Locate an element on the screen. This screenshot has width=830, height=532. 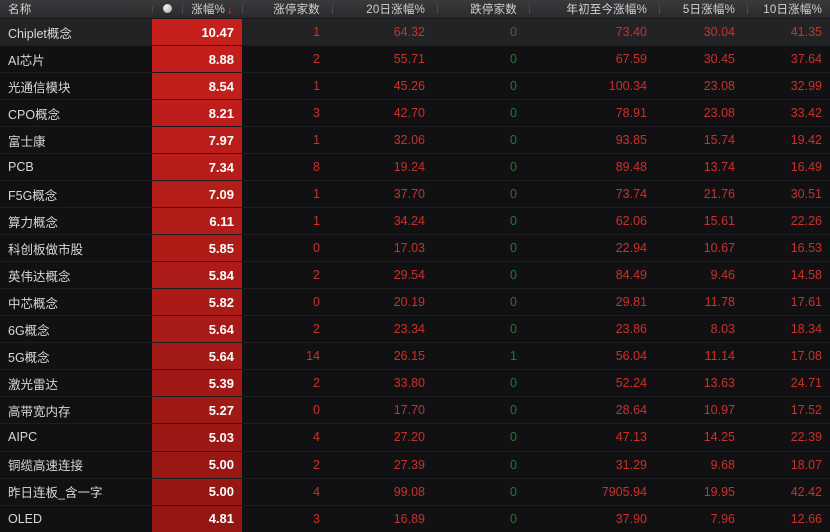
limit-up-count-value: 4 is located at coordinates (316, 491).